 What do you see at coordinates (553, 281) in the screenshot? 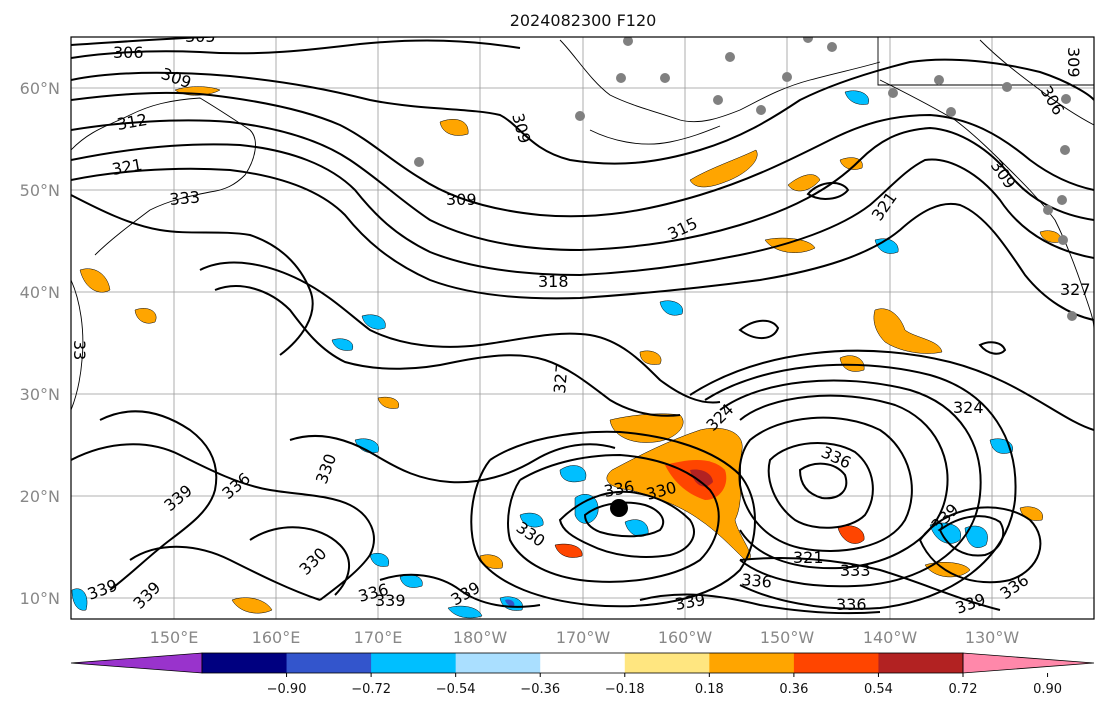
I see `contour-label: 318` at bounding box center [553, 281].